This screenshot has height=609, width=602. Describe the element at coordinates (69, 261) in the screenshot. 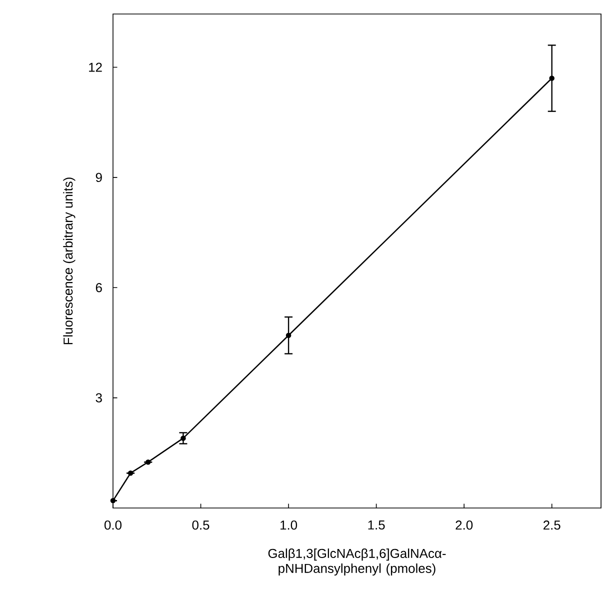

I see `y-axis-title: Fluorescence (arbitrary units)` at that location.